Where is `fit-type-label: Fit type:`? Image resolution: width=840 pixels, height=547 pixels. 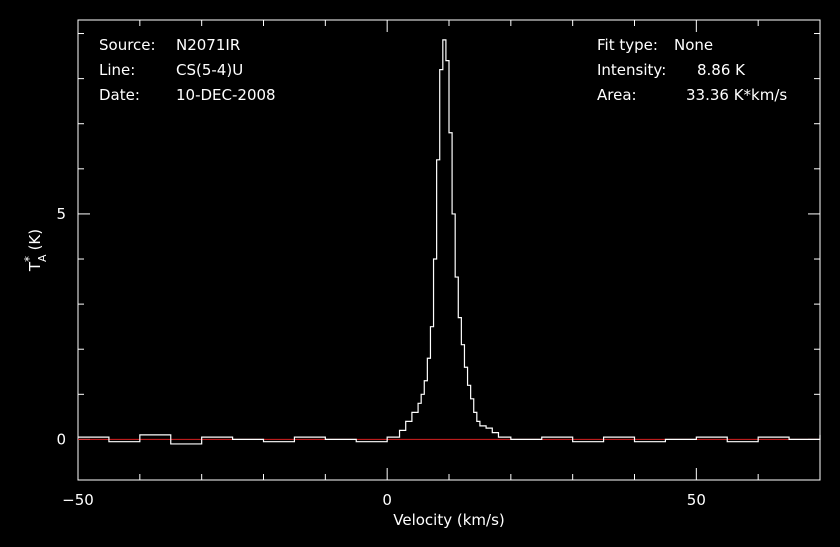
fit-type-label: Fit type: is located at coordinates (627, 45).